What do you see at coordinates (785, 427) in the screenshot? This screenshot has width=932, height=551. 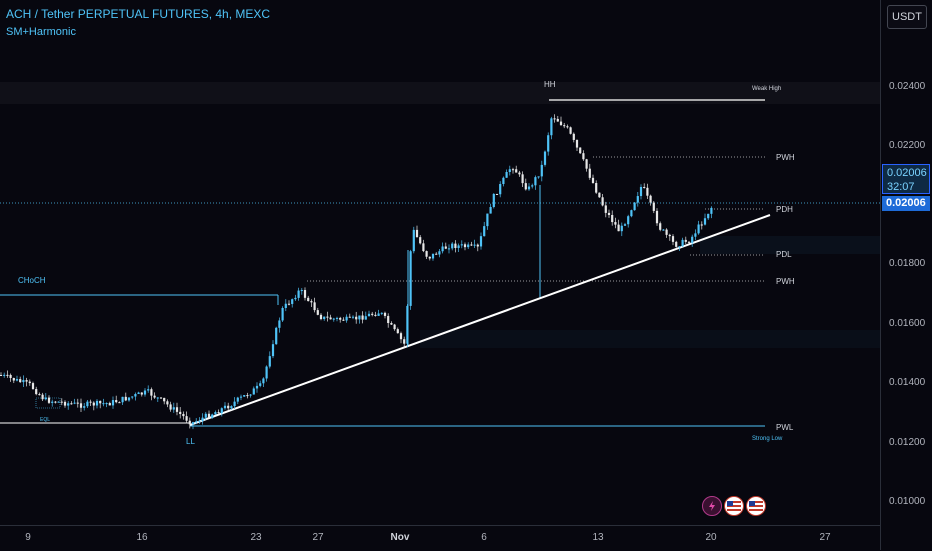 I see `pwl-label: PWL` at bounding box center [785, 427].